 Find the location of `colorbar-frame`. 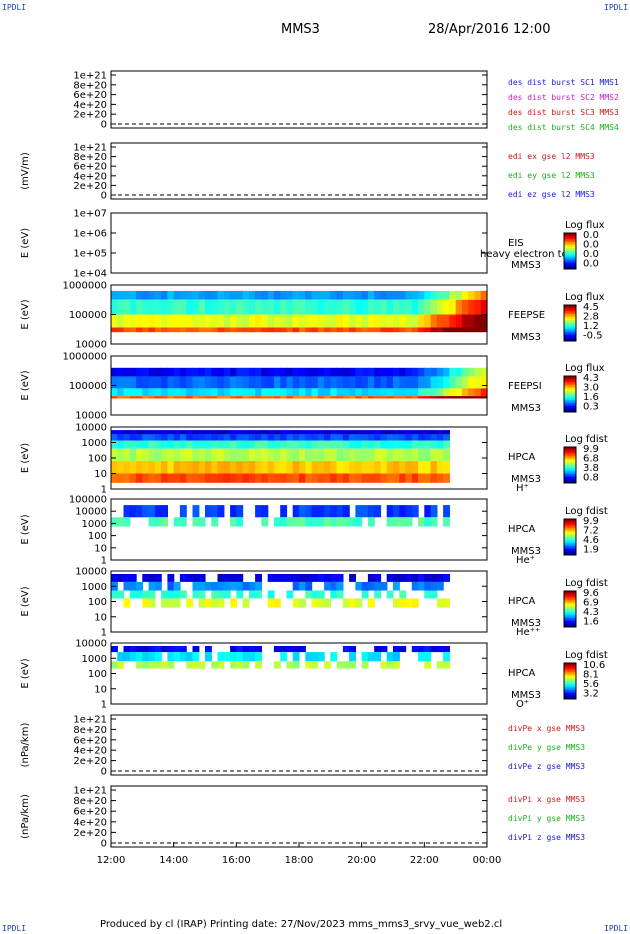

colorbar-frame is located at coordinates (570, 609).